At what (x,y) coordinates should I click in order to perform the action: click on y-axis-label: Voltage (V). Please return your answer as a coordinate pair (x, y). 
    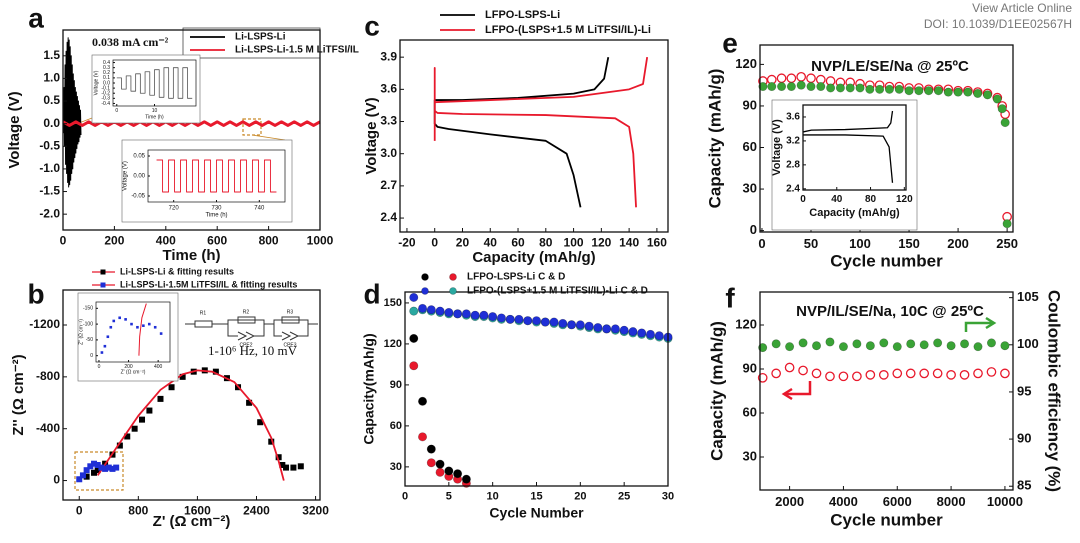
    Looking at the image, I should click on (126, 176).